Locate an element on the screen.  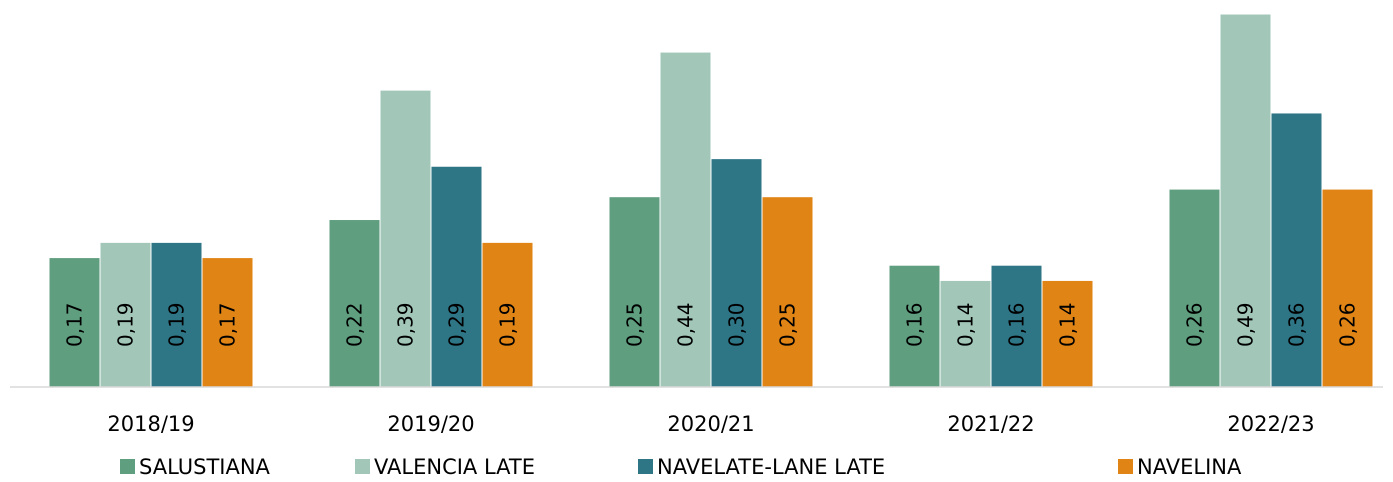
x-tick-label: 2020/21 is located at coordinates (710, 424).